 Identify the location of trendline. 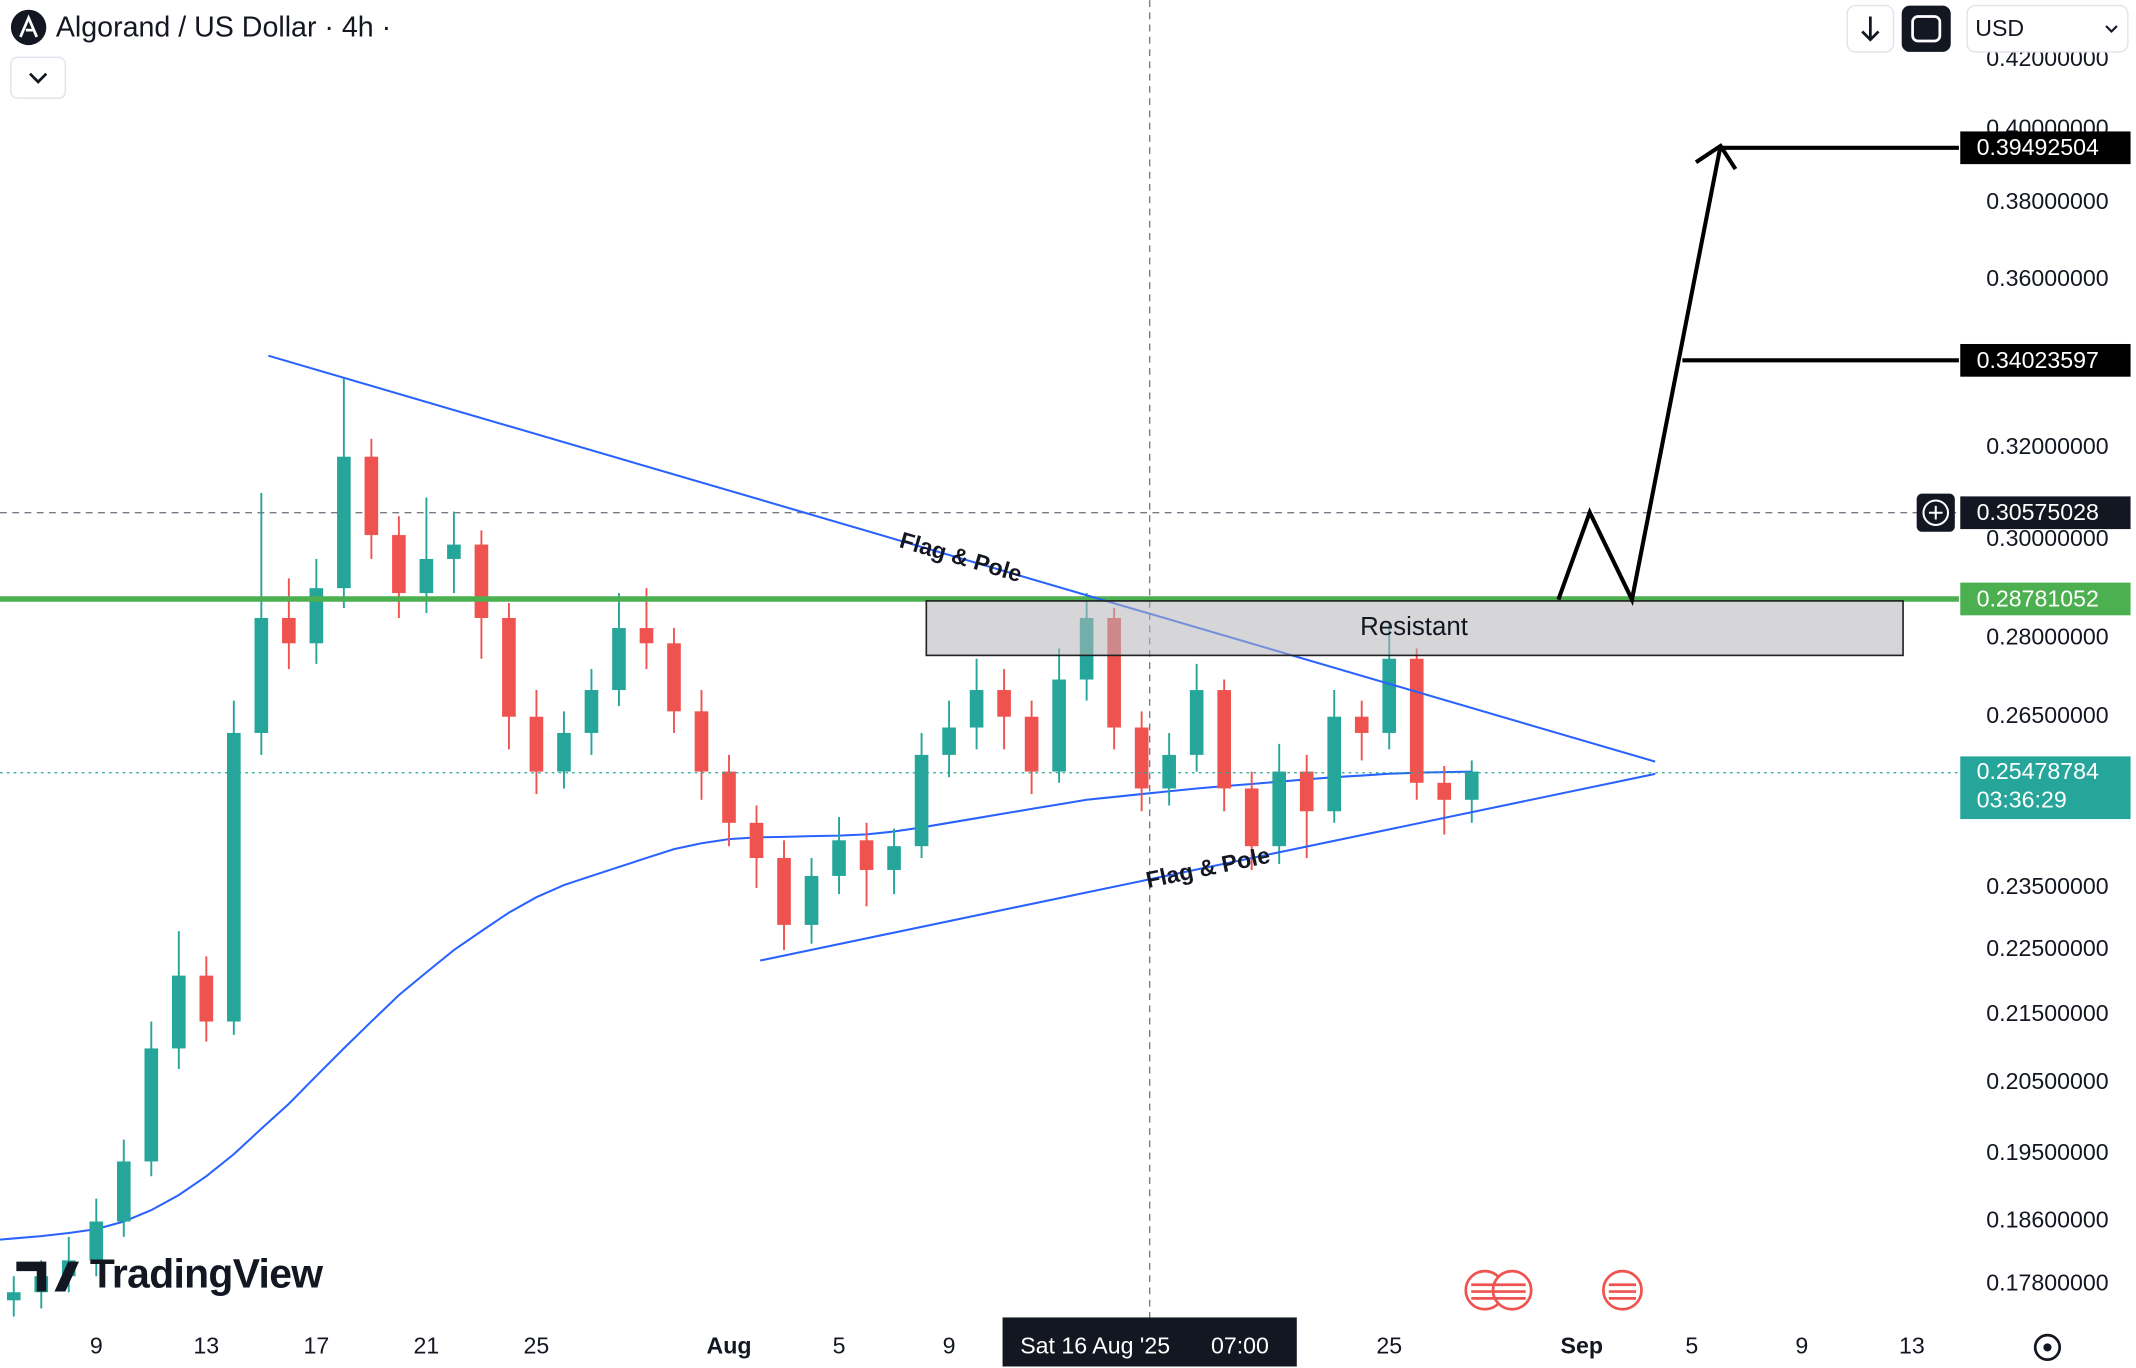
(1207, 867).